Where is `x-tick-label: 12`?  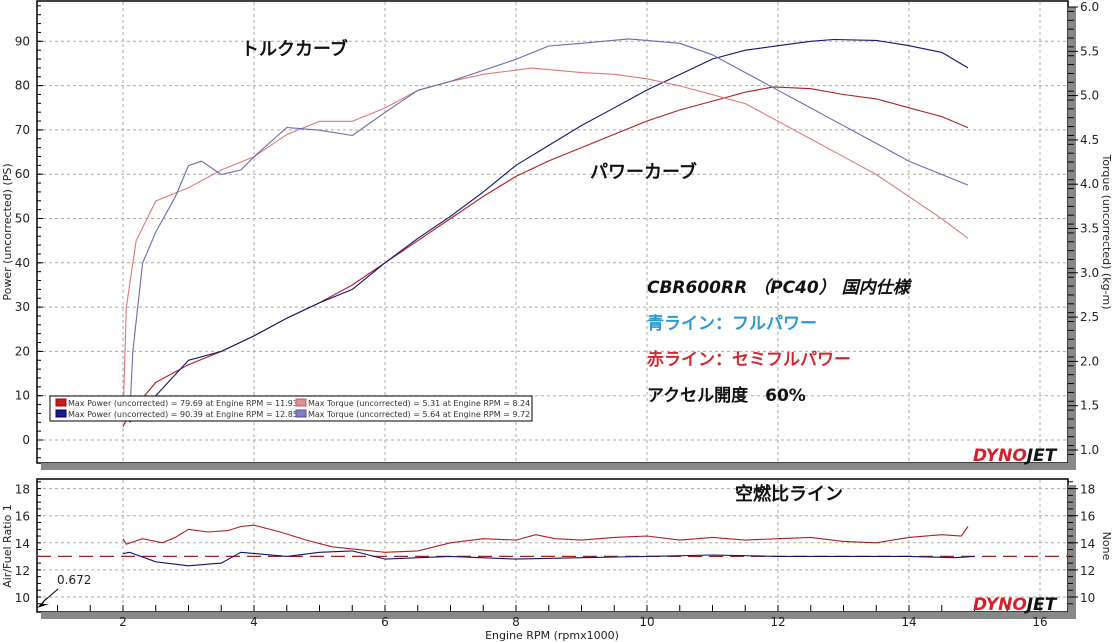 x-tick-label: 12 is located at coordinates (777, 622).